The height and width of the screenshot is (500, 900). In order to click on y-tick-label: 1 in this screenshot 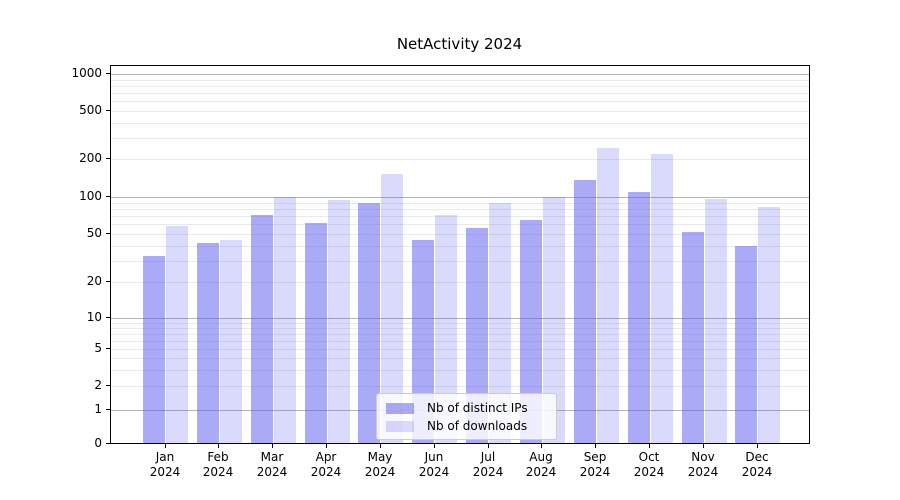, I will do `click(98, 409)`.